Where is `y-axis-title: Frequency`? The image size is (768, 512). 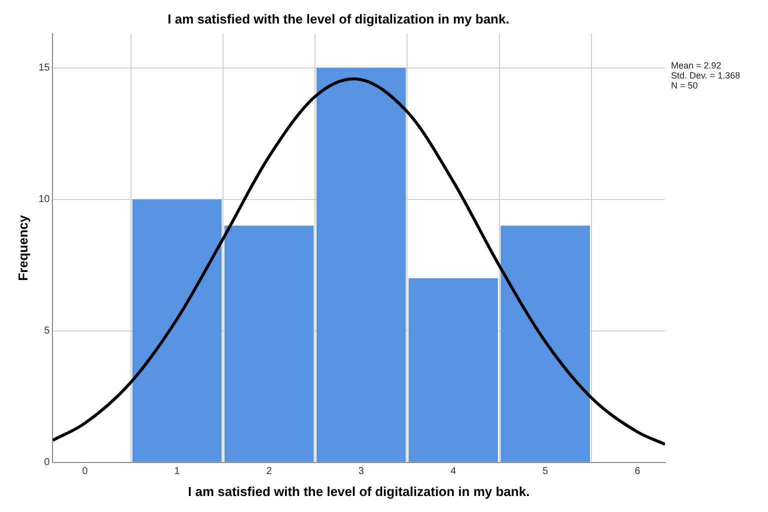 y-axis-title: Frequency is located at coordinates (22, 247).